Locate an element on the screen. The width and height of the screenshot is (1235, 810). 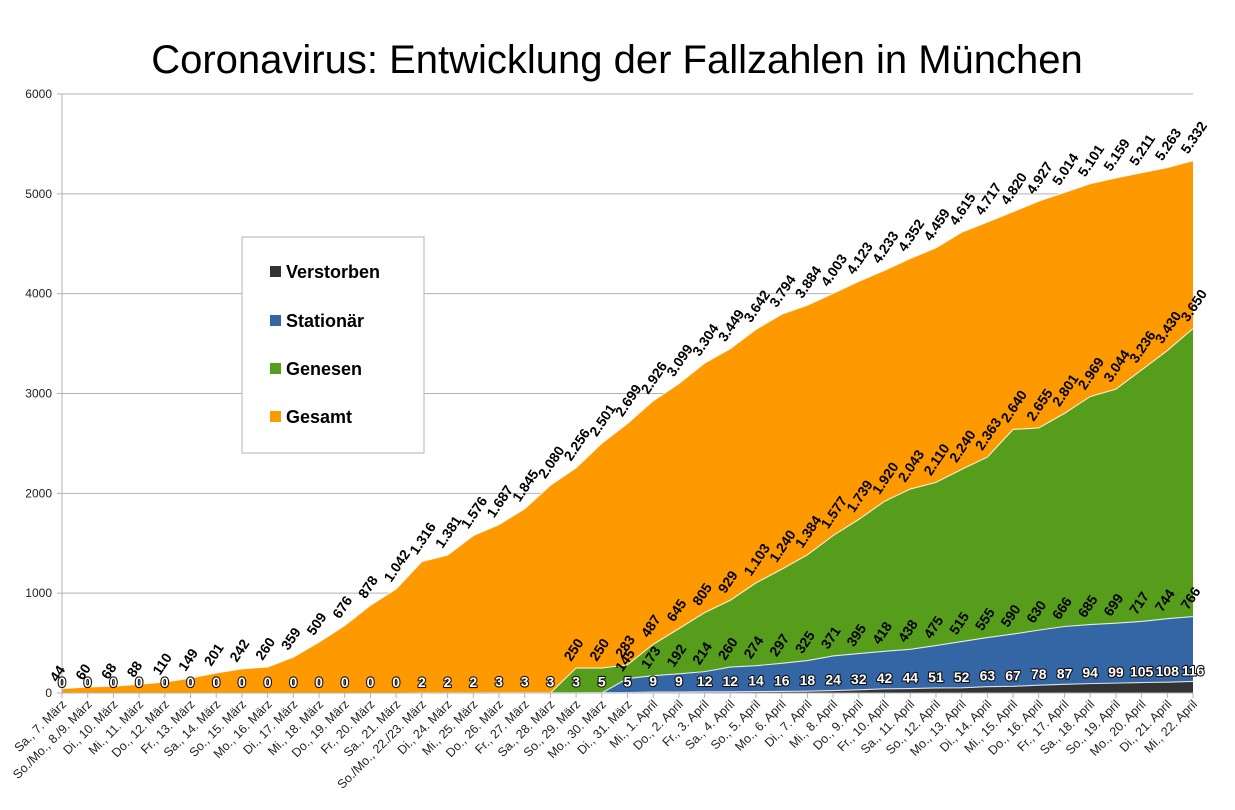
legend-label-stationaer: Stationär is located at coordinates (325, 321).